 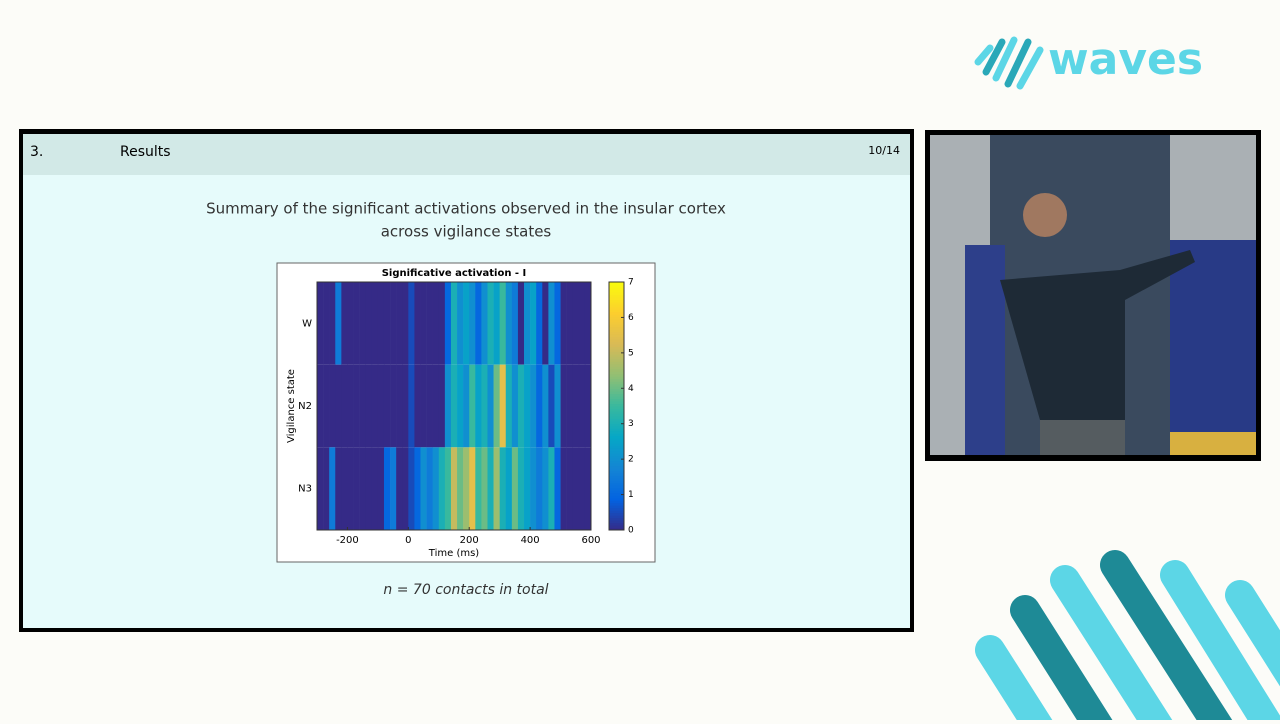 What do you see at coordinates (631, 495) in the screenshot?
I see `colorbar-tick-label: 1` at bounding box center [631, 495].